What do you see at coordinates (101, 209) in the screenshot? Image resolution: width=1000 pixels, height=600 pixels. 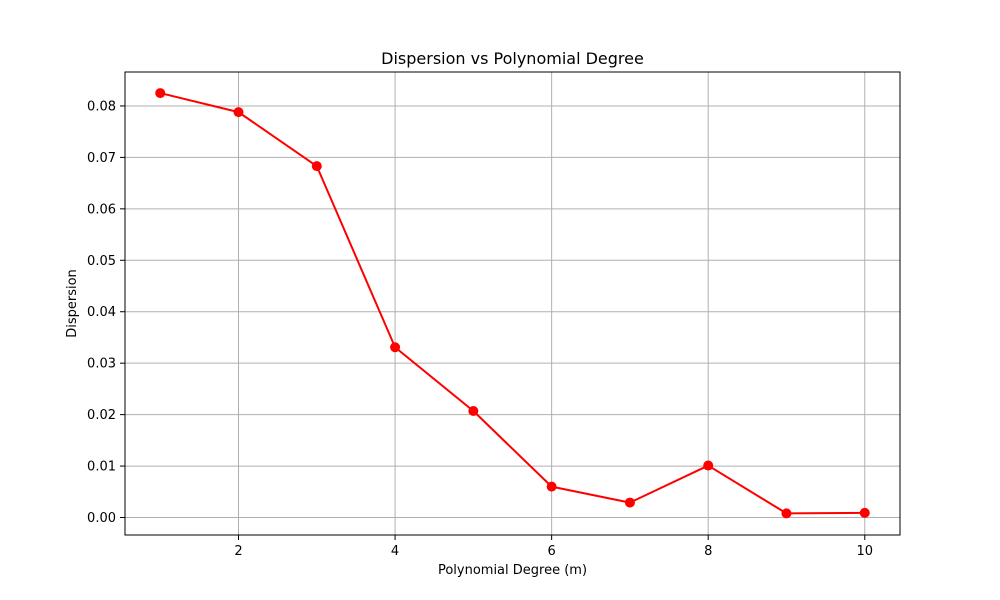 I see `y-tick-label: 0.06` at bounding box center [101, 209].